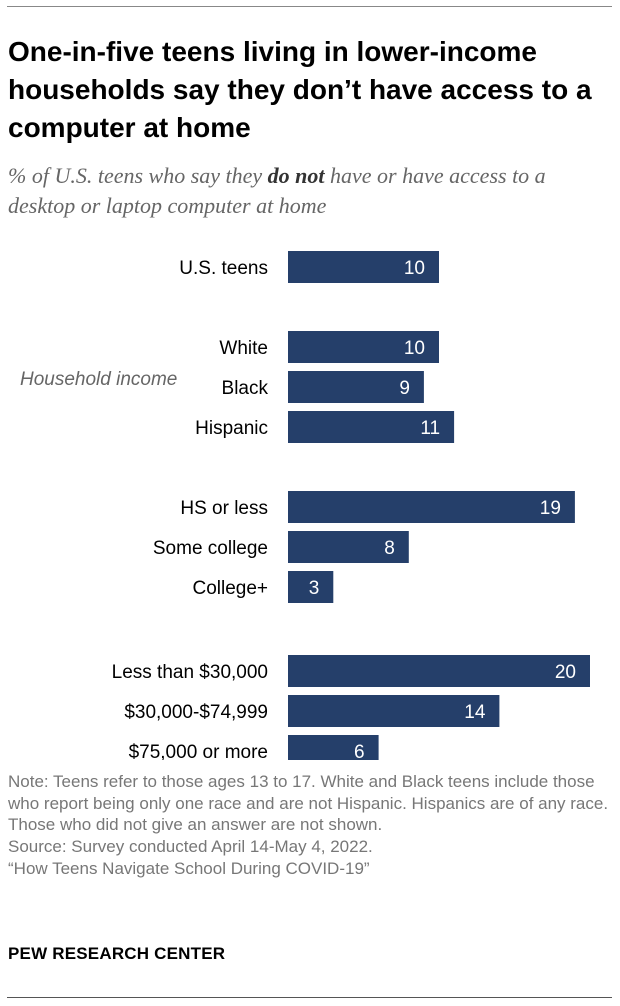 The image size is (620, 1006). What do you see at coordinates (414, 348) in the screenshot?
I see `value-label-white: 10` at bounding box center [414, 348].